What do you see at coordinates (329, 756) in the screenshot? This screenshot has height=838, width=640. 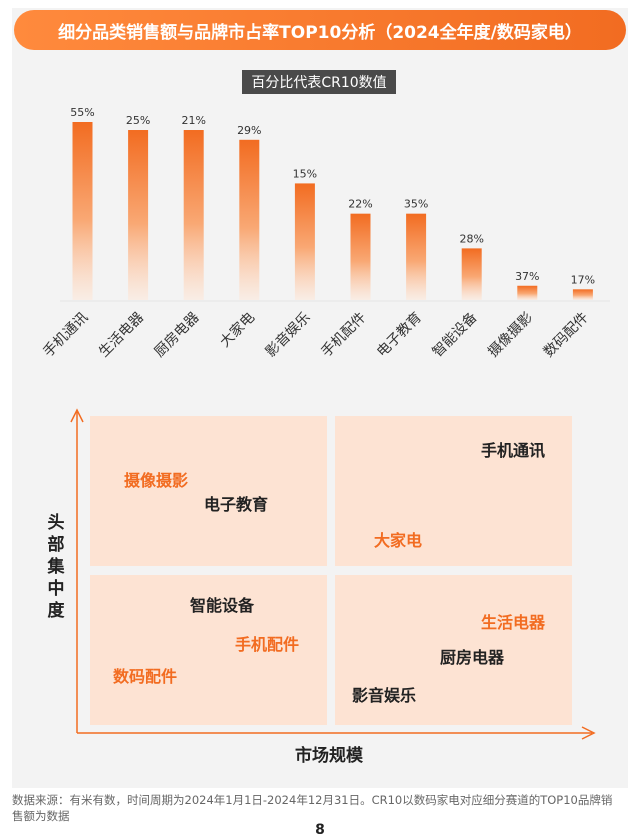 I see `matrix-x-axis-label: 市场规模` at bounding box center [329, 756].